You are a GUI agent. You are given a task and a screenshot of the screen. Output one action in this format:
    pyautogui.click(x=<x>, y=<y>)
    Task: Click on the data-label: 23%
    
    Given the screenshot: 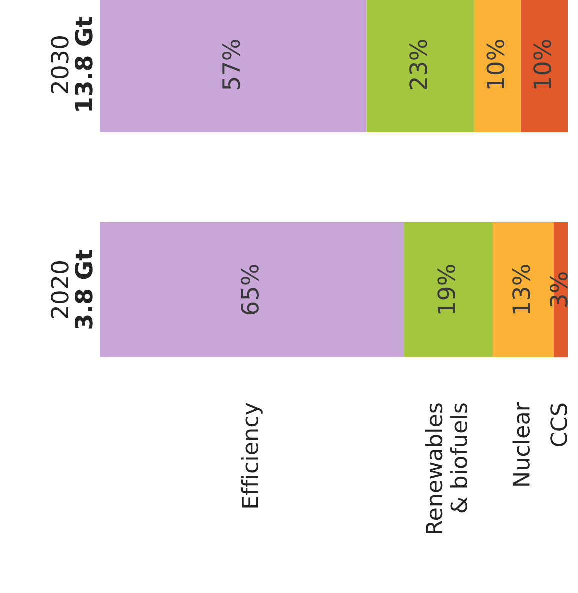 What is the action you would take?
    pyautogui.click(x=419, y=65)
    